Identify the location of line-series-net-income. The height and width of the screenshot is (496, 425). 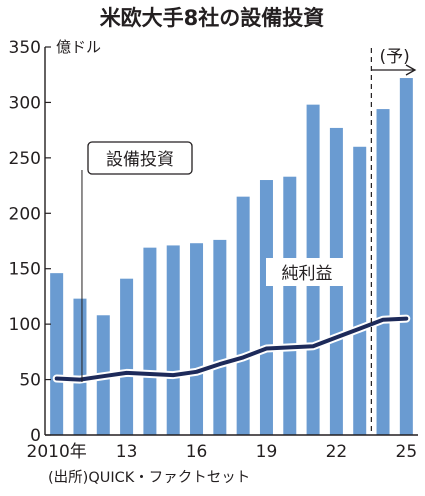
(231, 349).